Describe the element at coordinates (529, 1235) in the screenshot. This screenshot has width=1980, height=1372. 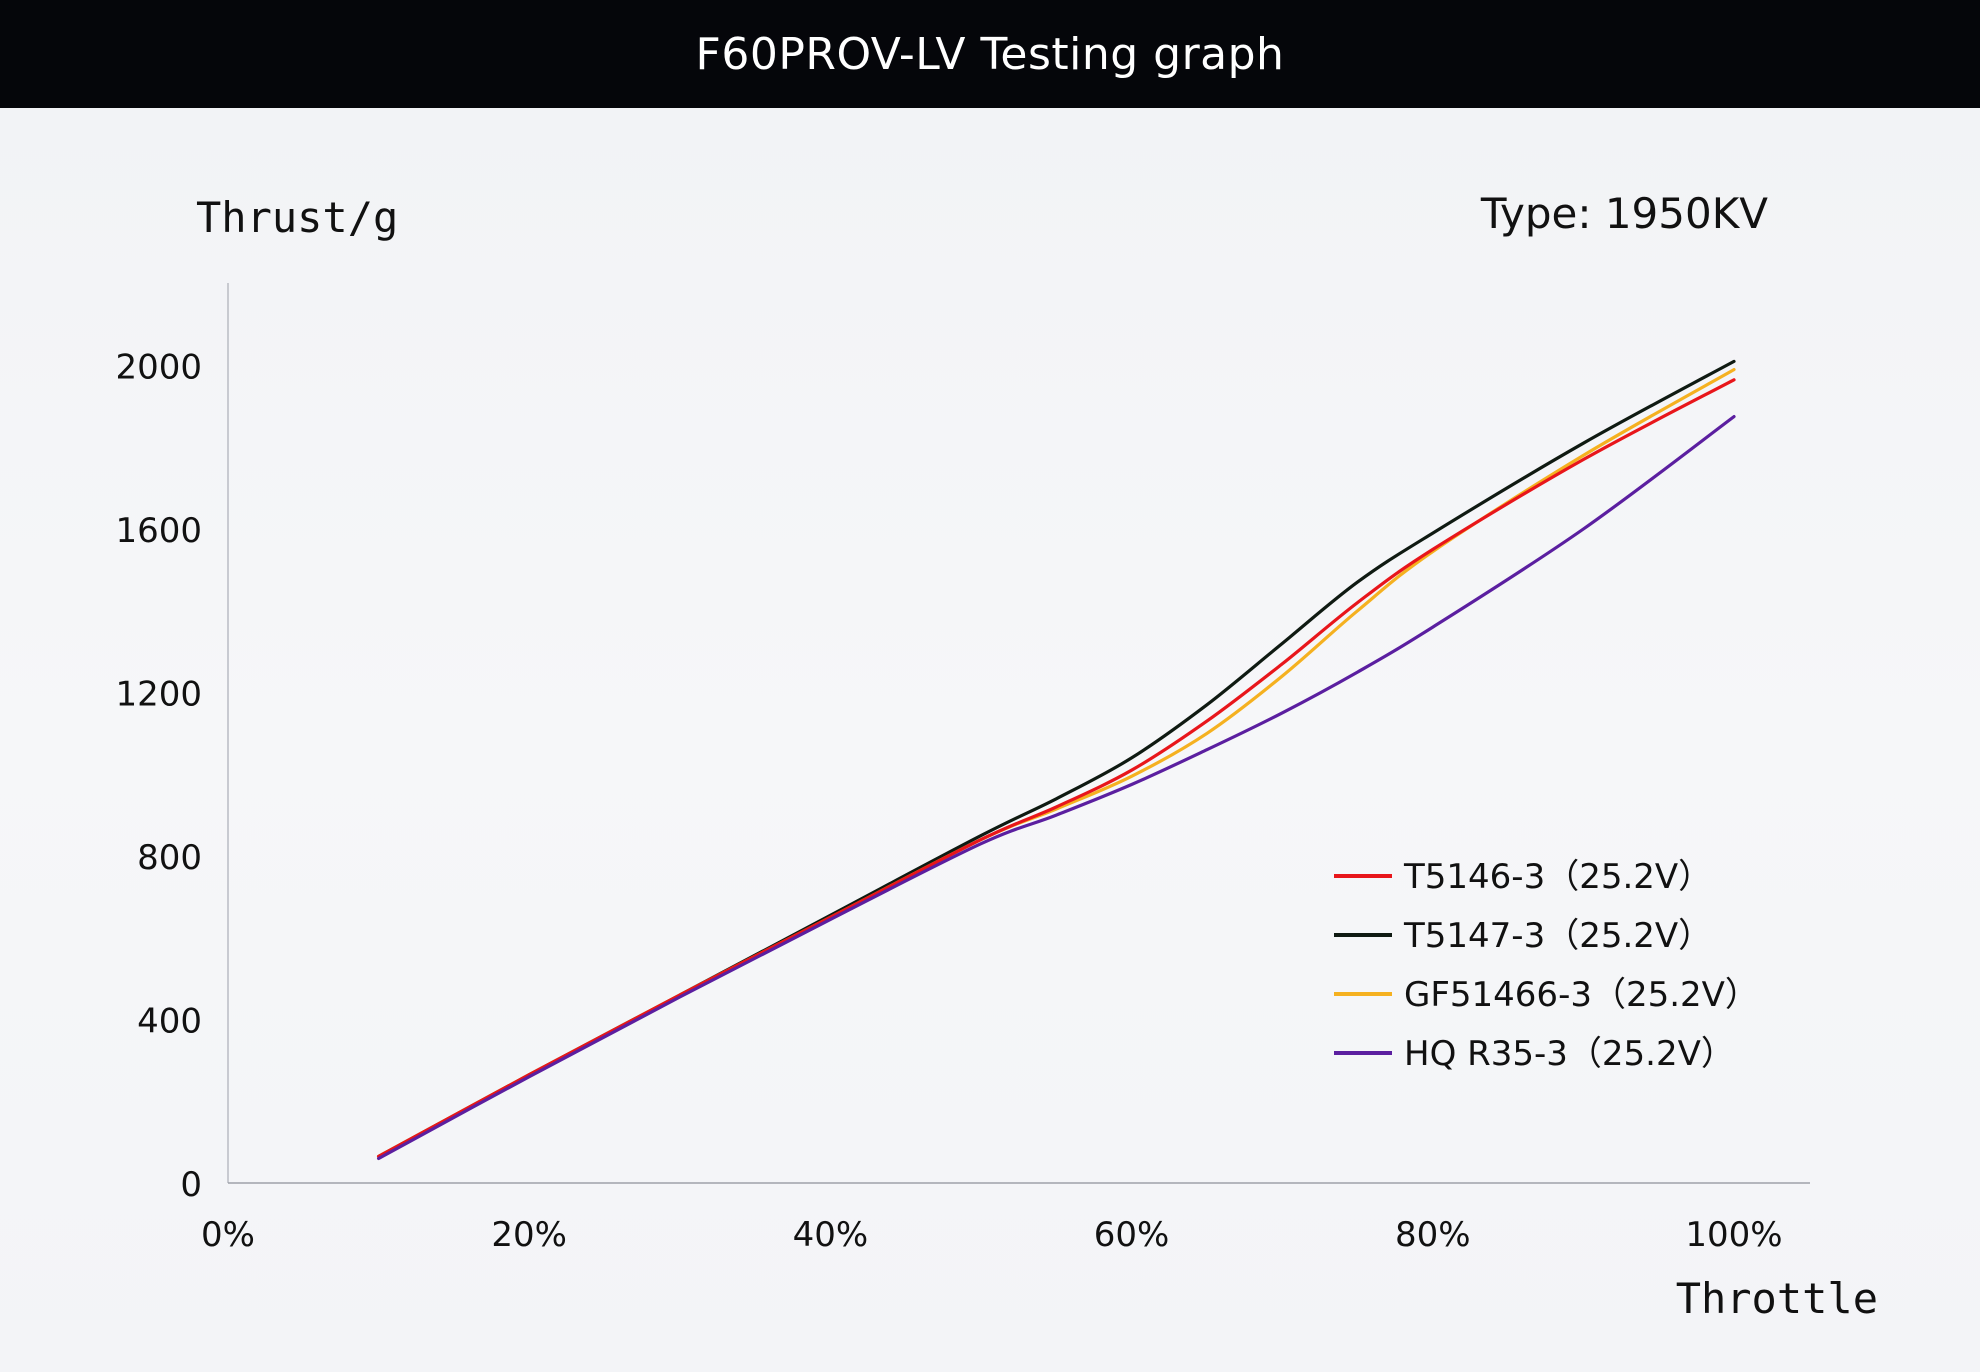
I see `x-tick-label: 20%` at that location.